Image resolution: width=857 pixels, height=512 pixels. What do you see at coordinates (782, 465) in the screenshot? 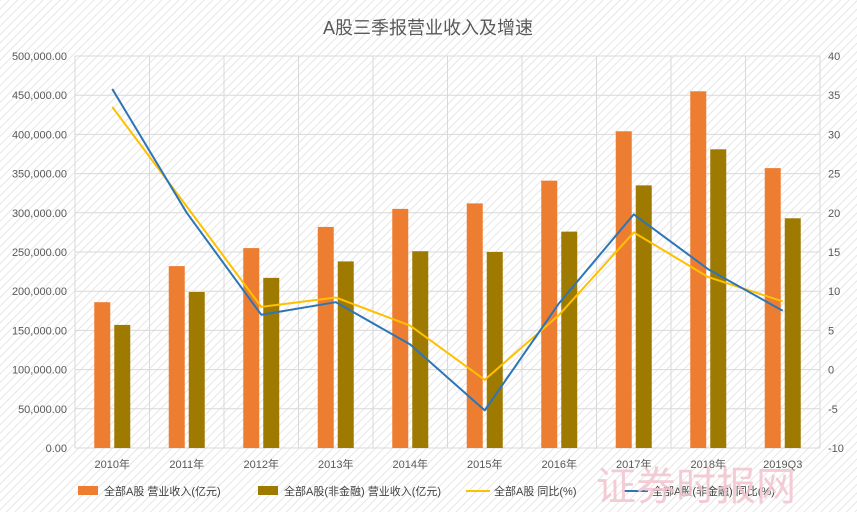
I see `x-axis-tick-label: 2019Q3` at bounding box center [782, 465].